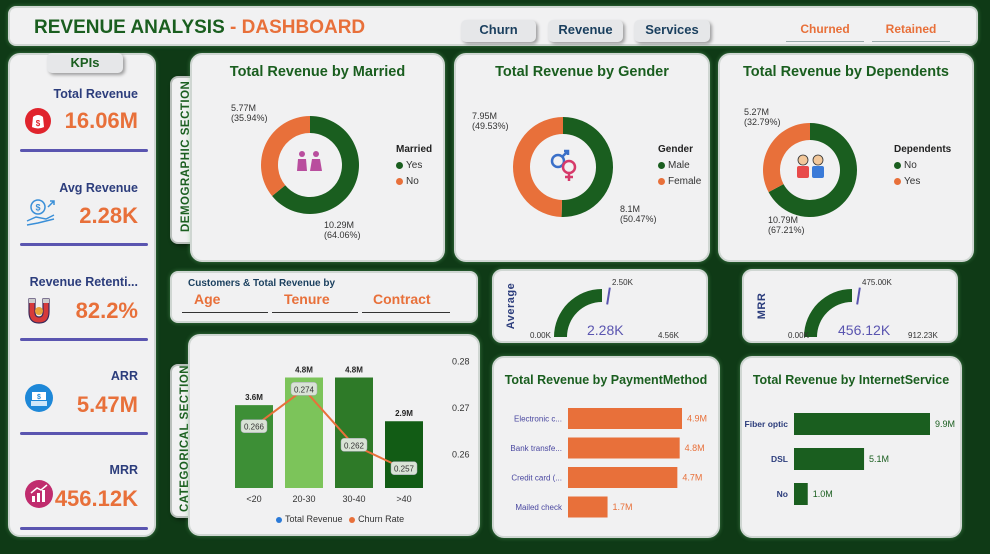 The width and height of the screenshot is (990, 554). I want to click on gauge-target-marker, so click(858, 296).